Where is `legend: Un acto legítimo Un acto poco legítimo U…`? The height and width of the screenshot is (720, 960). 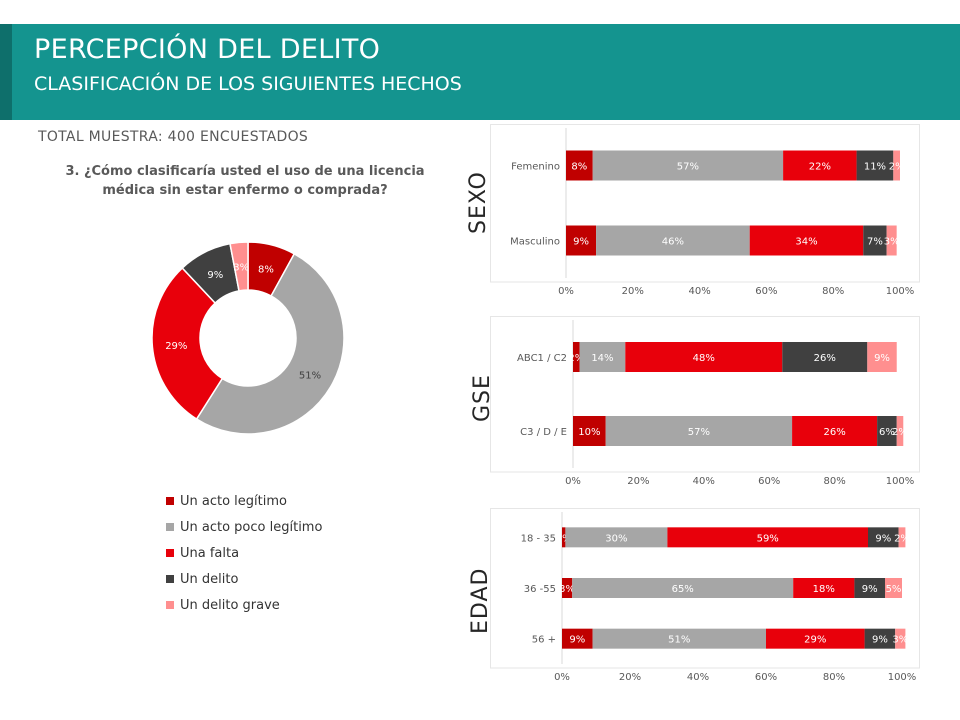 legend: Un acto legítimo Un acto poco legítimo U… is located at coordinates (244, 553).